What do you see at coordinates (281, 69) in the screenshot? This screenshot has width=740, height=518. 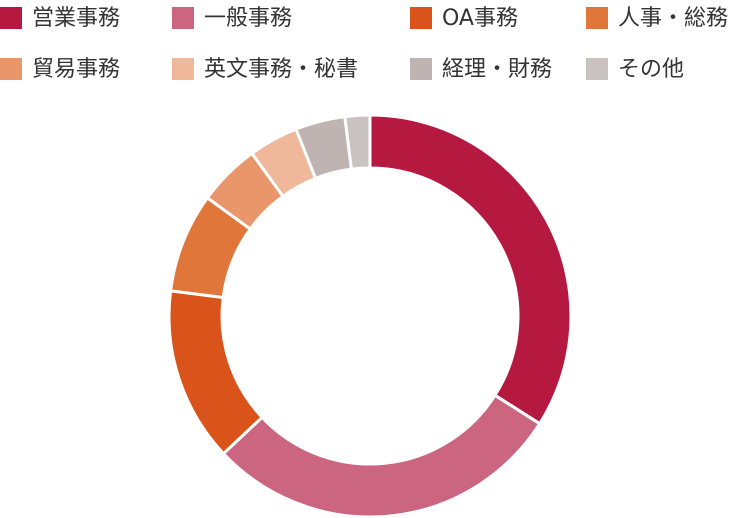 I see `legend-label: 英文事務・秘書` at bounding box center [281, 69].